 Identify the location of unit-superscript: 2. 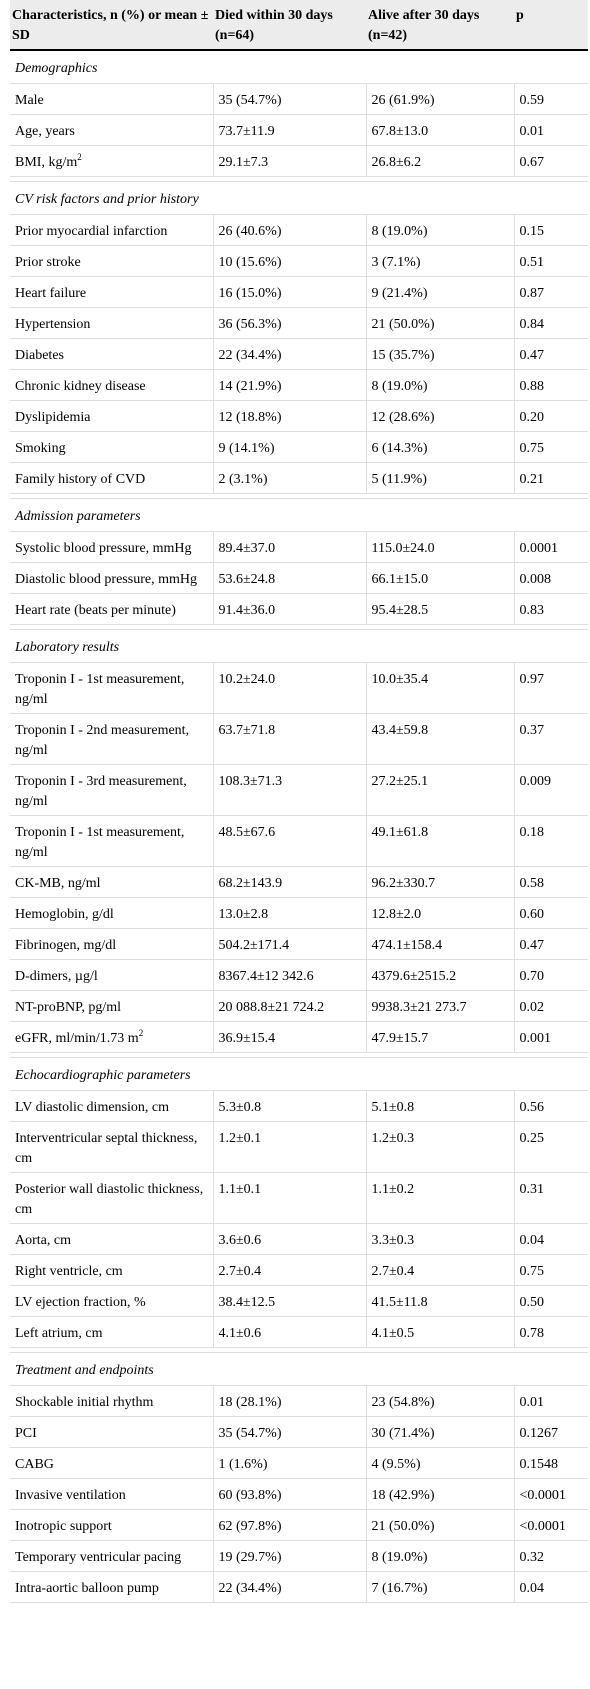
(141, 1033).